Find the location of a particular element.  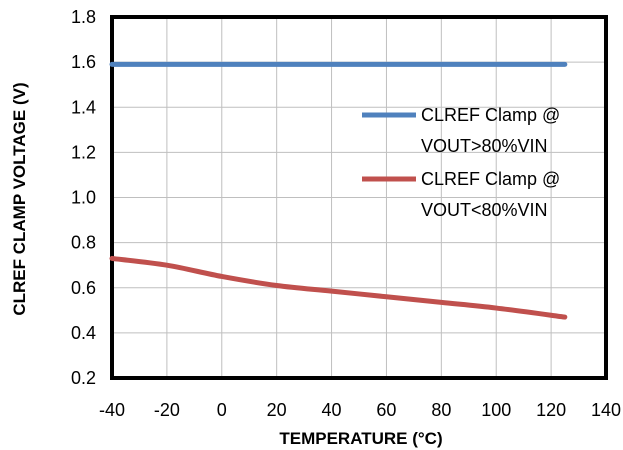

x-axis-title: TEMPERATURE (°C) is located at coordinates (360, 438).